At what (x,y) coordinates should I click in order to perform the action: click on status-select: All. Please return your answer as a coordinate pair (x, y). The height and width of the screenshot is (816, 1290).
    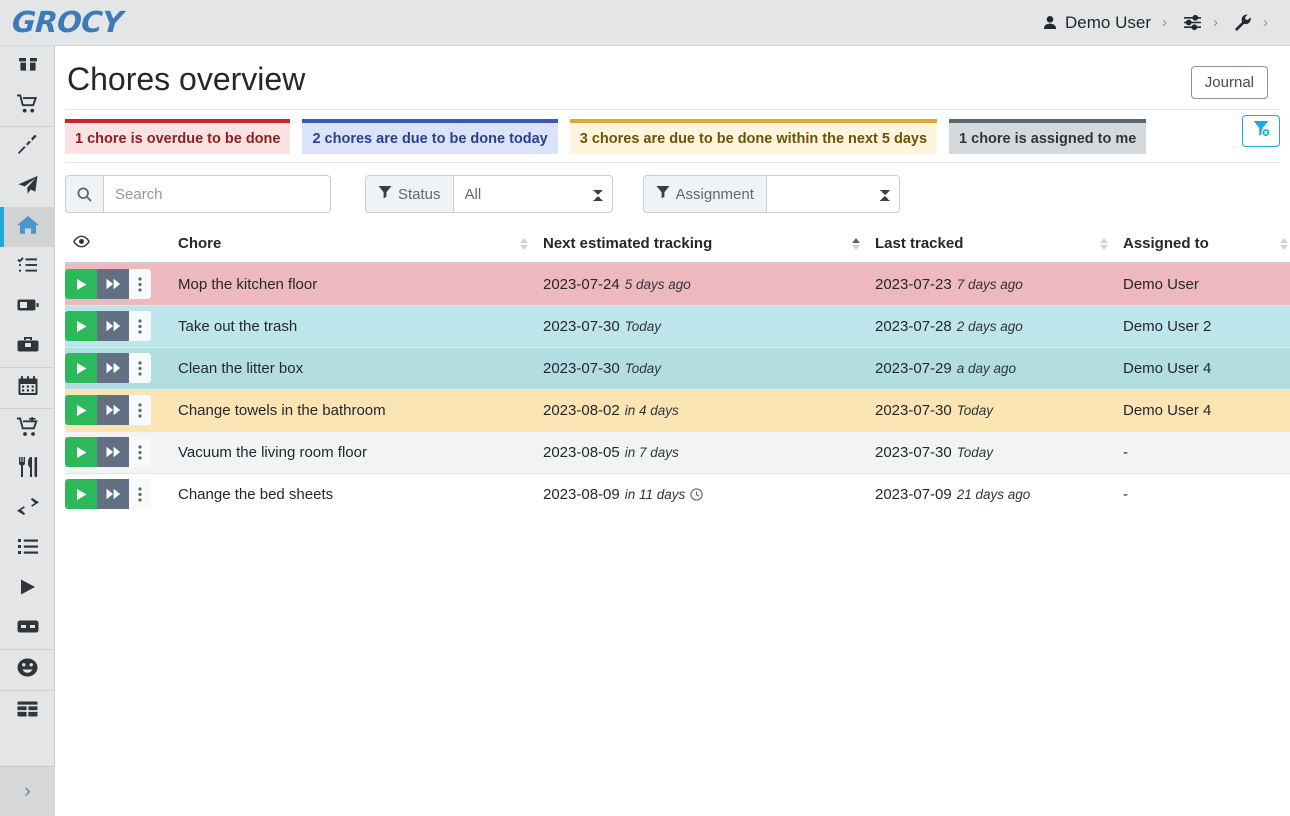
    Looking at the image, I should click on (532, 194).